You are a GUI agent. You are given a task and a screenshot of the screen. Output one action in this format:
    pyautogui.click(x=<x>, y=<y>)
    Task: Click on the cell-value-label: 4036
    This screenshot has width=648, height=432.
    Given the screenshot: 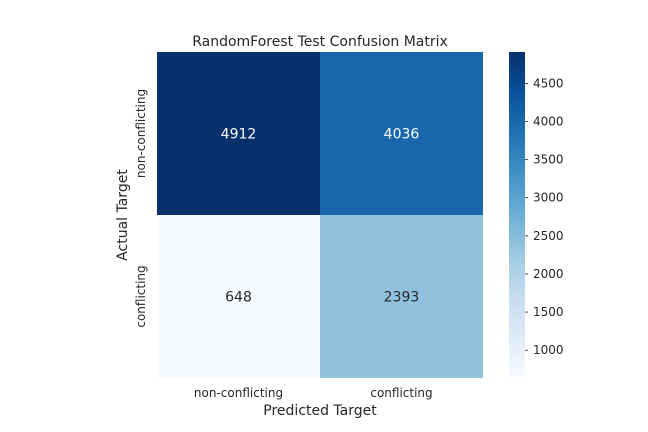 What is the action you would take?
    pyautogui.click(x=402, y=135)
    